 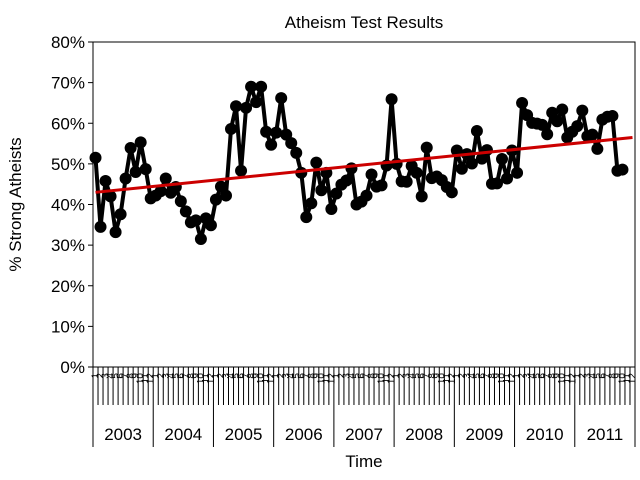 What do you see at coordinates (485, 434) in the screenshot?
I see `year-label: 2009` at bounding box center [485, 434].